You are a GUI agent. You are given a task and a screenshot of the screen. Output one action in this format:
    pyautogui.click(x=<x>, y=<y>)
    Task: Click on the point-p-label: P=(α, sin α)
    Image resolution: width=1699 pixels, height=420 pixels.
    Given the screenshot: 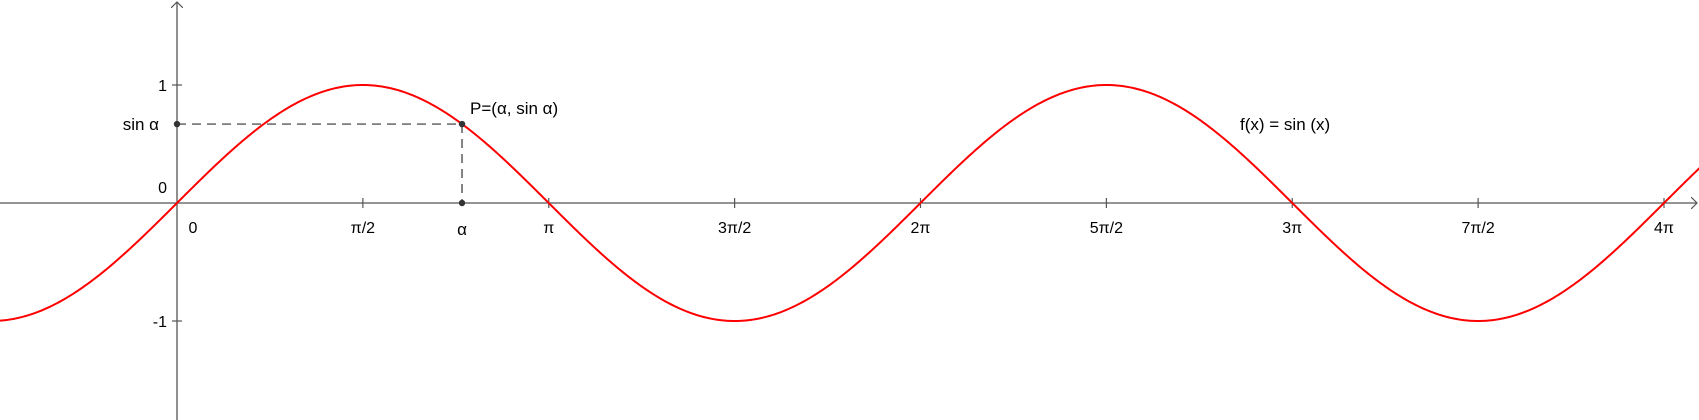 What is the action you would take?
    pyautogui.click(x=514, y=108)
    